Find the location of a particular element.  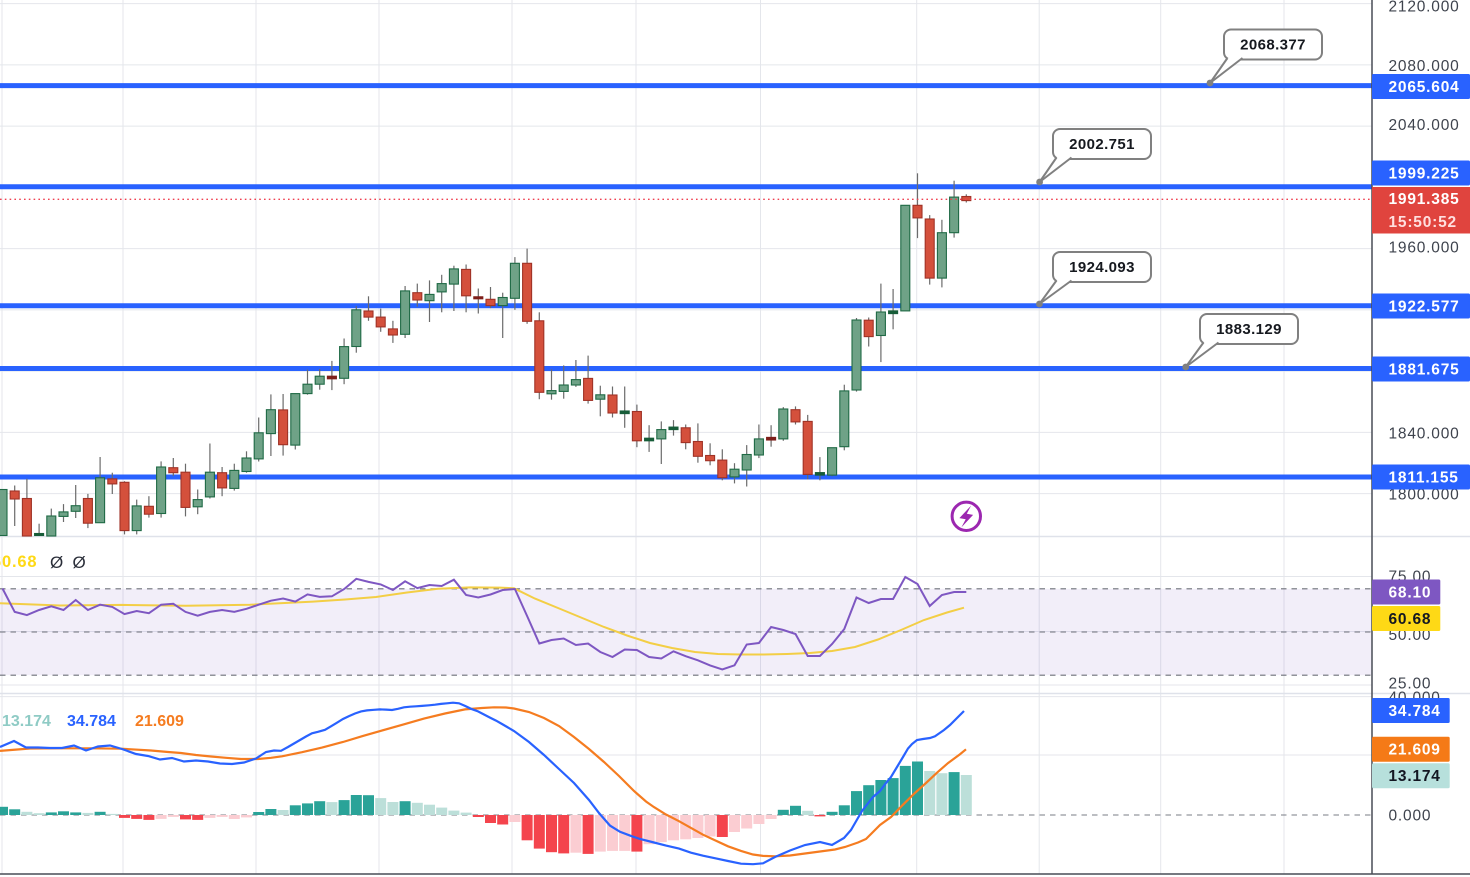

svg-text: 25.00 is located at coordinates (1410, 683).